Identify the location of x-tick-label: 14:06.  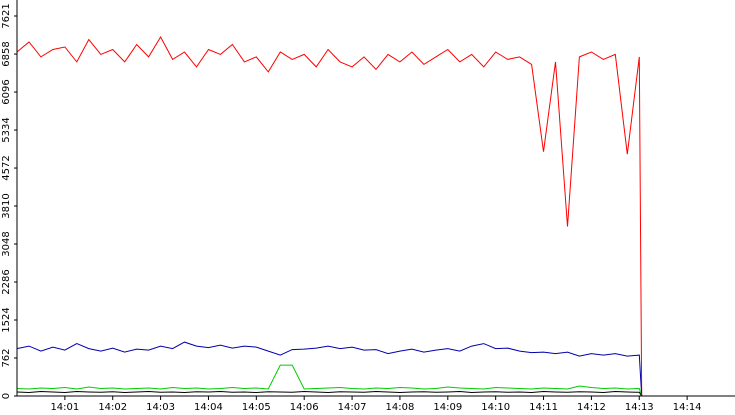
(304, 407).